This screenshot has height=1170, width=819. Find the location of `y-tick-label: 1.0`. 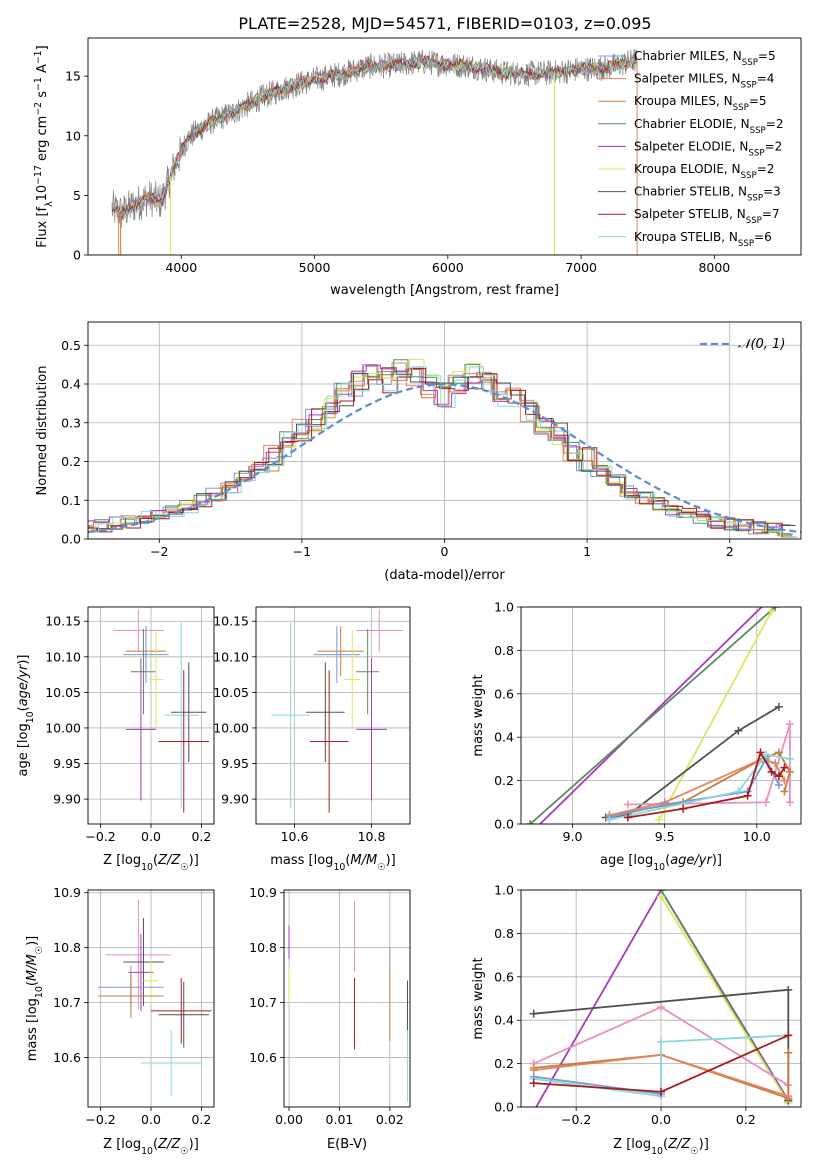

y-tick-label: 1.0 is located at coordinates (504, 890).